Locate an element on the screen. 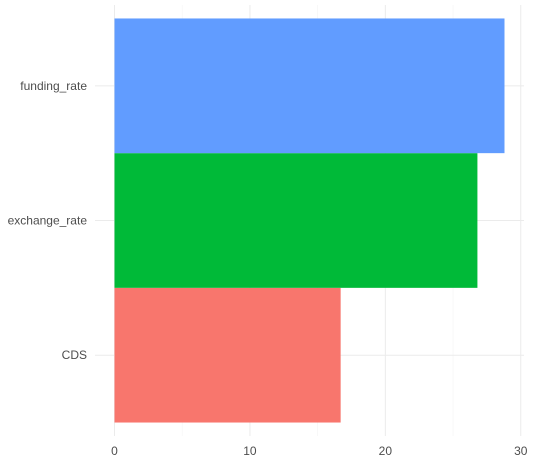  x-tick-label: 30 is located at coordinates (521, 451).